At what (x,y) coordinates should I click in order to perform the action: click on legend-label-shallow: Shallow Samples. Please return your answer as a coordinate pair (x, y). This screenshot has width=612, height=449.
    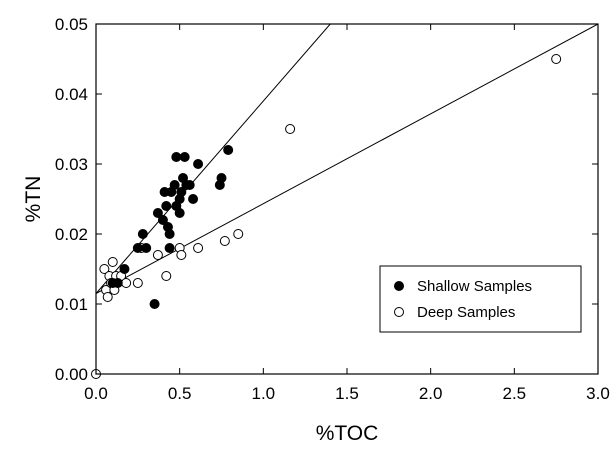
    Looking at the image, I should click on (474, 286).